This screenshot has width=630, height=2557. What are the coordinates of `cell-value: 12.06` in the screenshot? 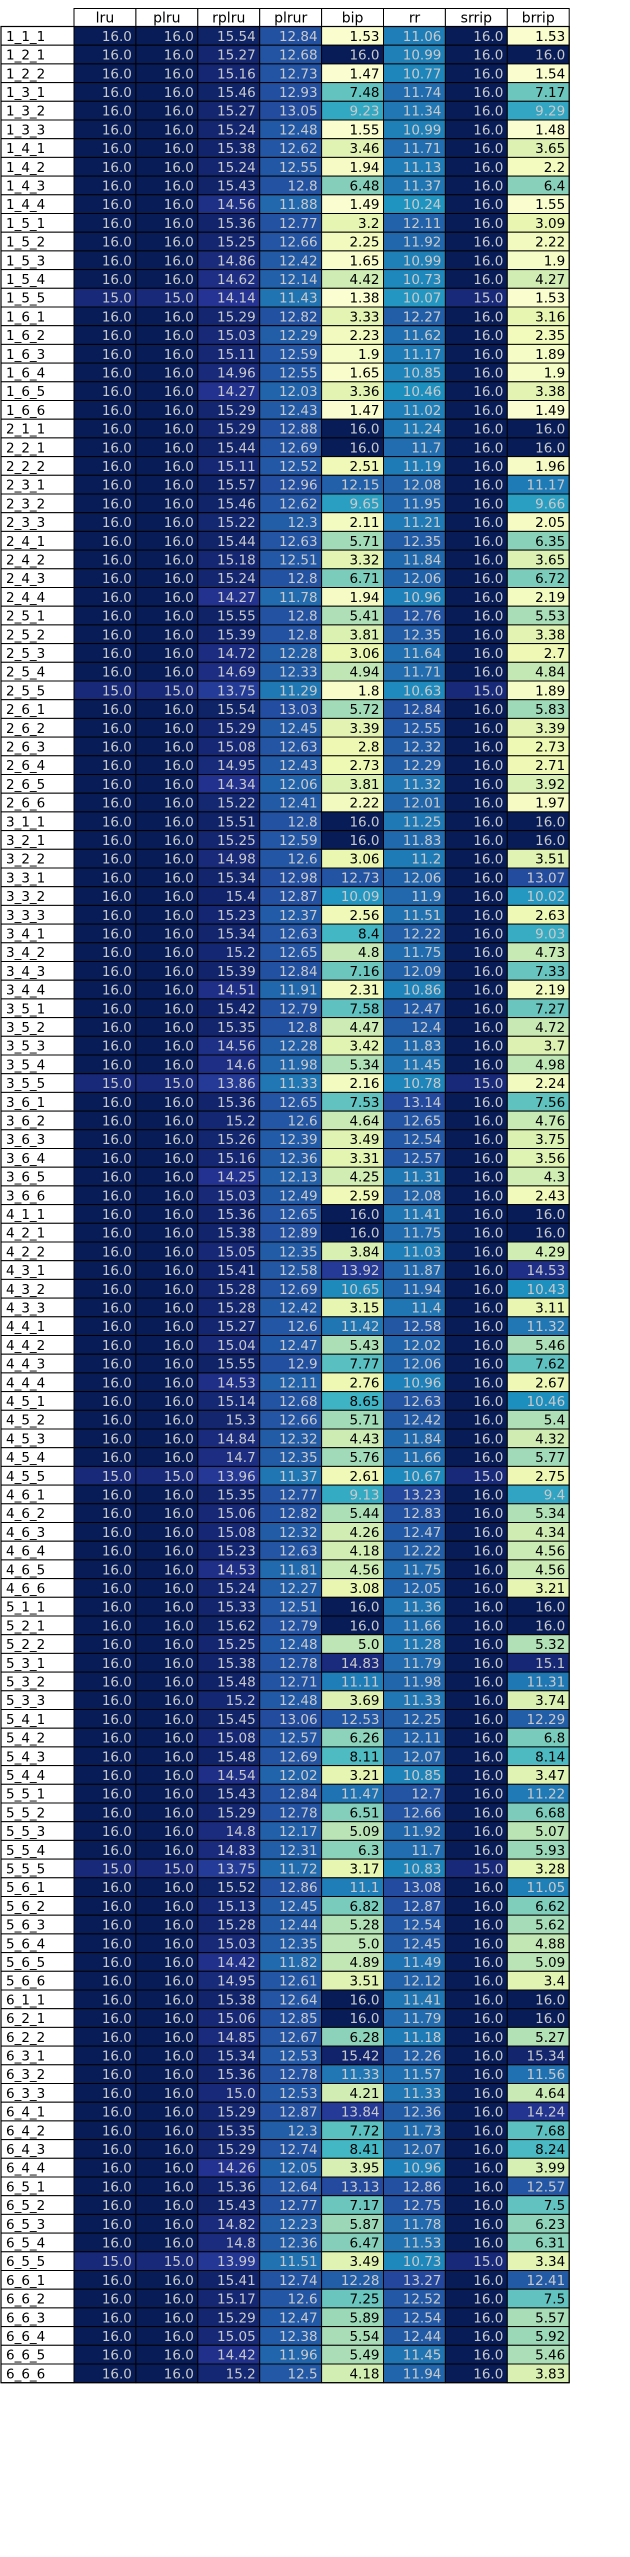 It's located at (422, 878).